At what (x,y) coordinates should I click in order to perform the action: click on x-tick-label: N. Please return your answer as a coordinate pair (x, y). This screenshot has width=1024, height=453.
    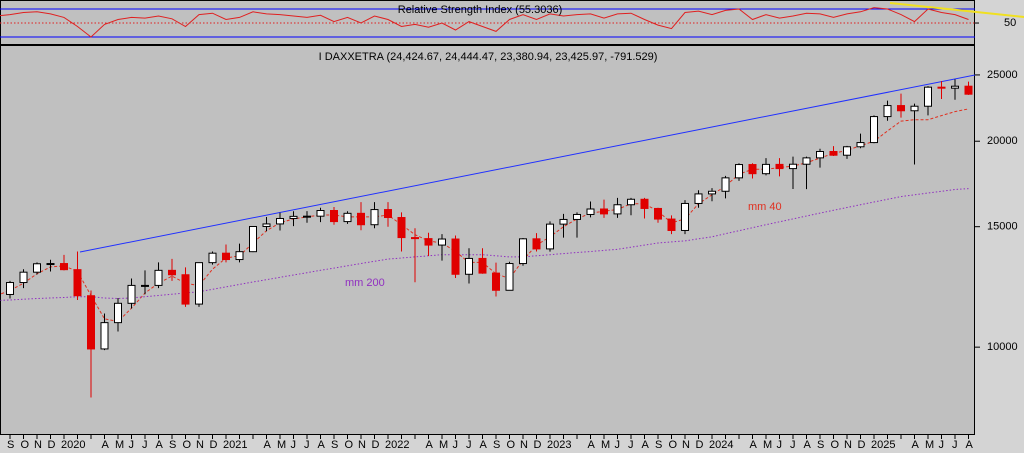
    Looking at the image, I should click on (848, 445).